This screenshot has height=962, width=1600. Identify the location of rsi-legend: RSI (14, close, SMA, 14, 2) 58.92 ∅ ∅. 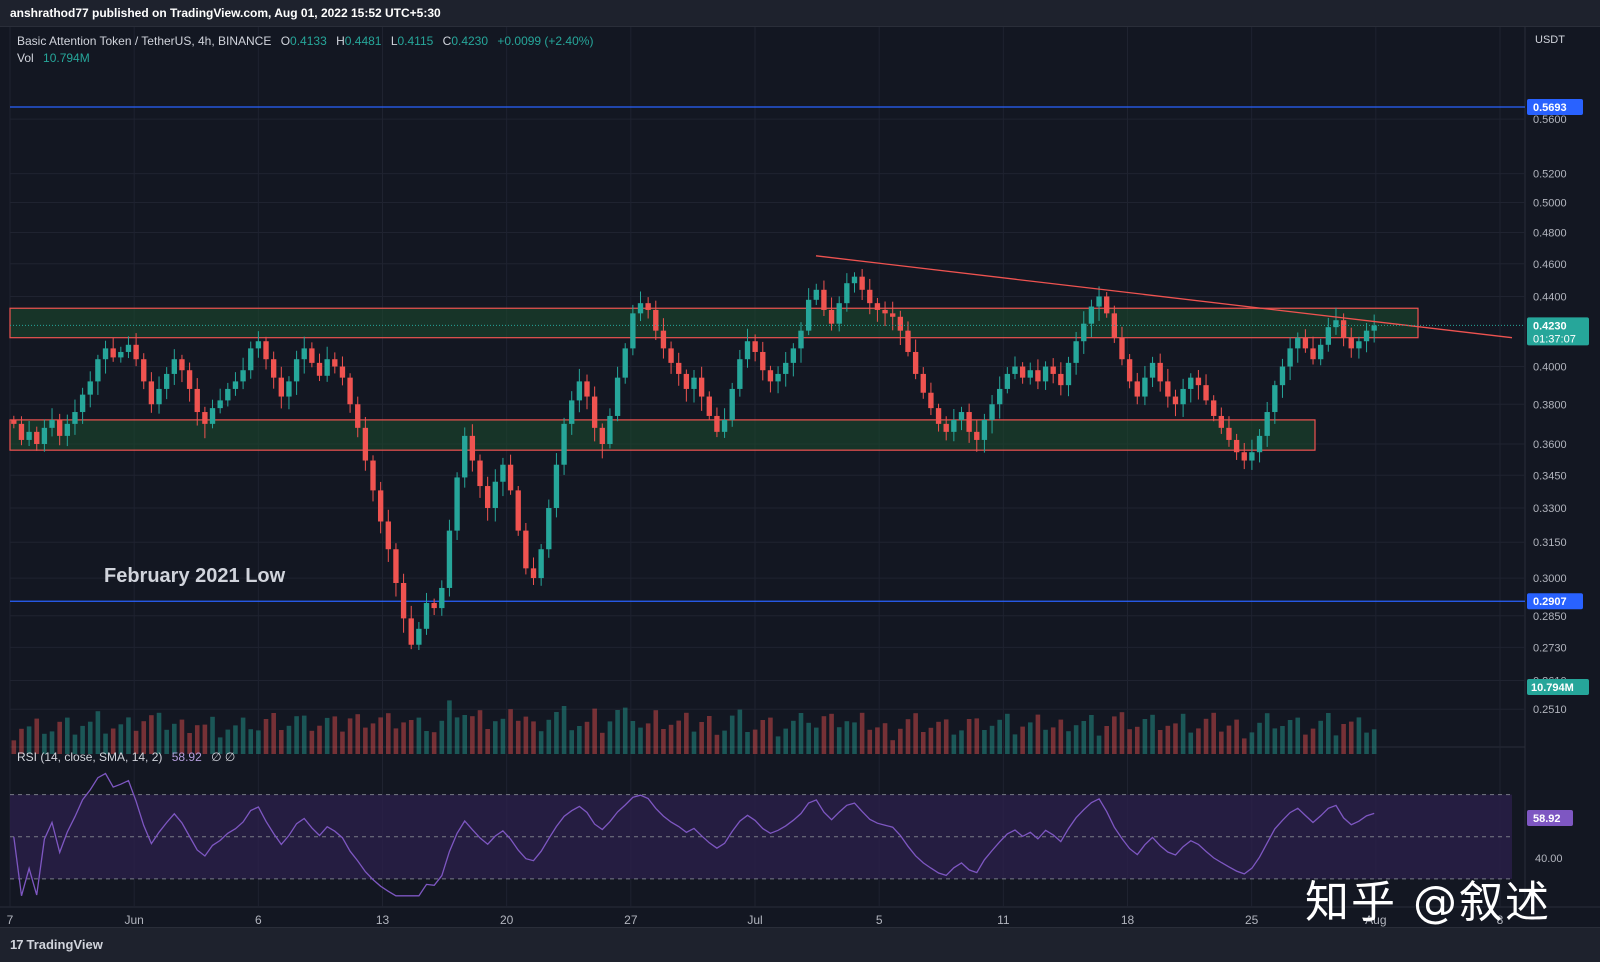
(126, 757).